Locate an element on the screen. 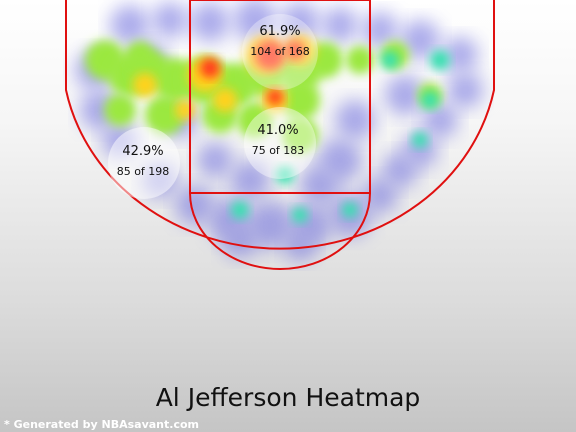 This screenshot has width=576, height=432. zone-makes-attempts: 85 of 198 is located at coordinates (143, 171).